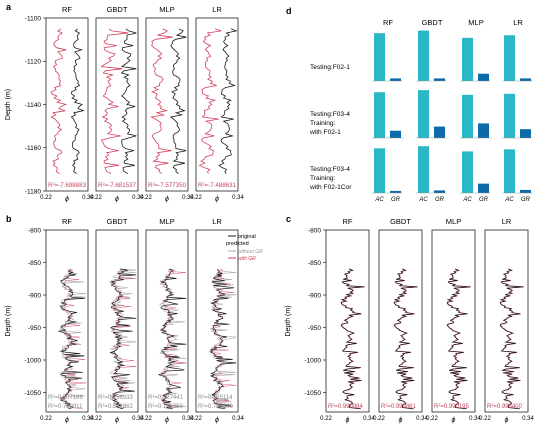 The width and height of the screenshot is (550, 434). Describe the element at coordinates (116, 407) in the screenshot. I see `r2-with-gr-annotation: R²=0.832862` at that location.